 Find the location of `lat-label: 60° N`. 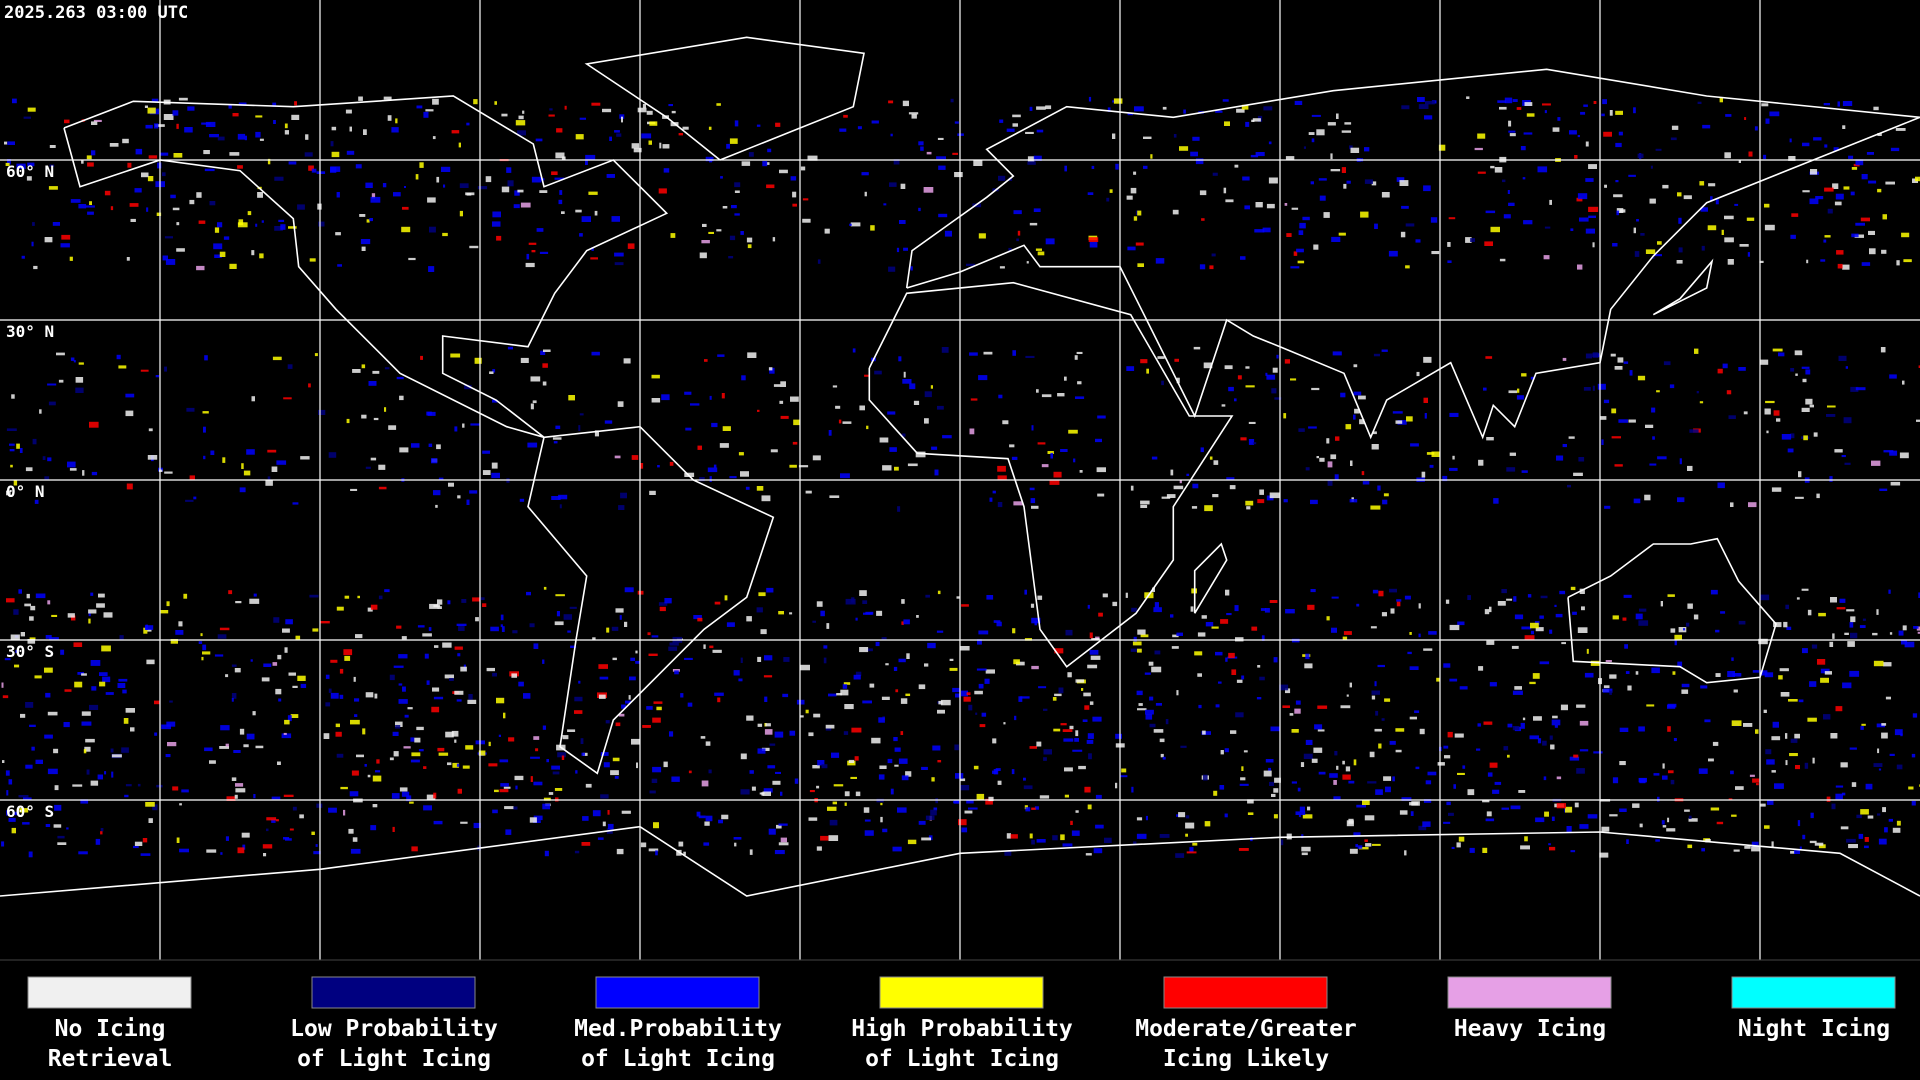

lat-label: 60° N is located at coordinates (30, 171).